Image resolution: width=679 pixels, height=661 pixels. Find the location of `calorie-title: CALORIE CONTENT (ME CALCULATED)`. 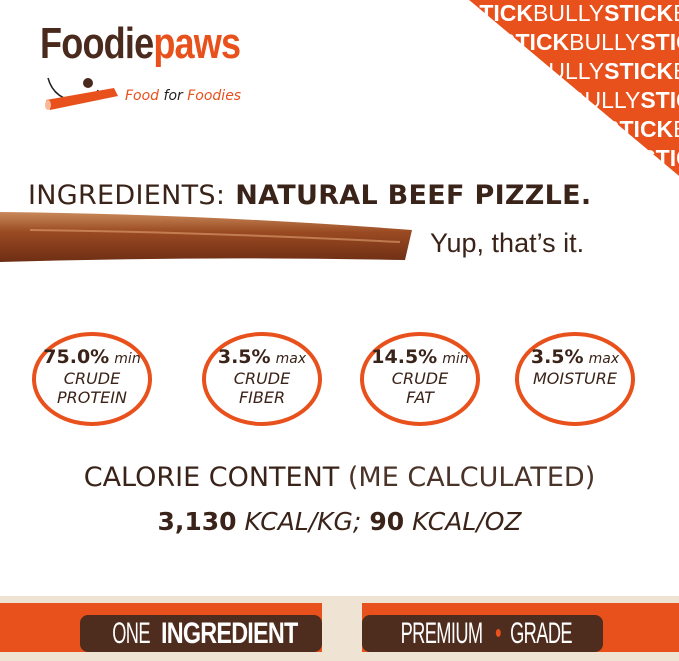

calorie-title: CALORIE CONTENT (ME CALCULATED) is located at coordinates (339, 477).